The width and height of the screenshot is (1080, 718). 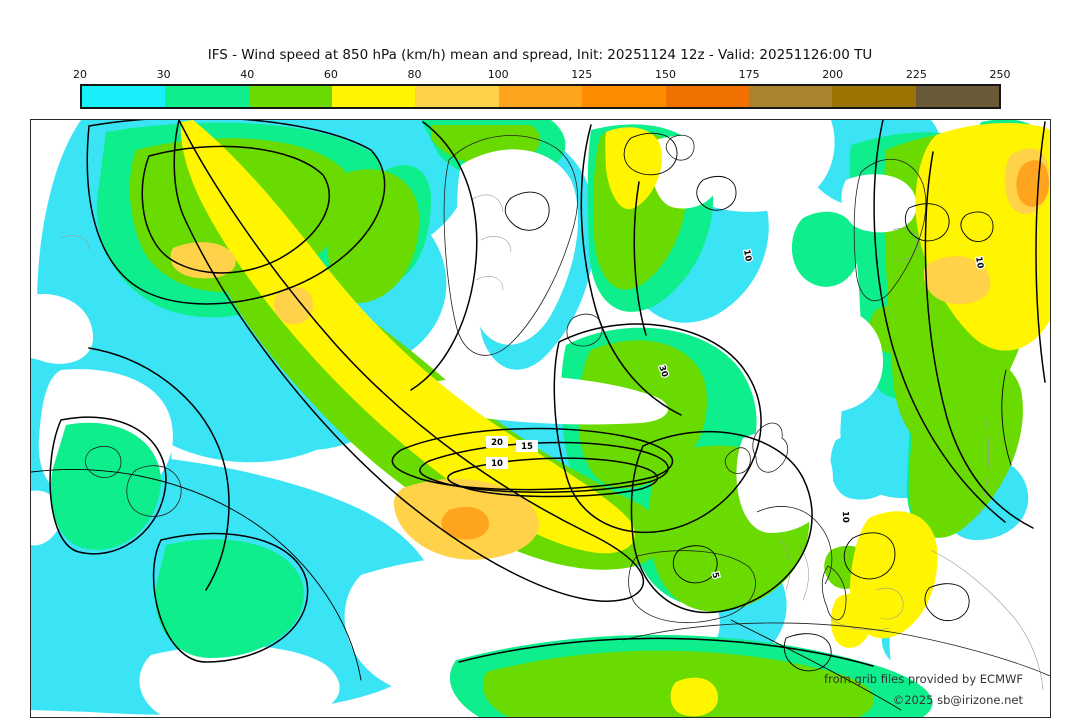 What do you see at coordinates (542, 75) in the screenshot?
I see `colorbar-ticks: 20 30 40 60 80 100 125 150 175 200 225 250` at bounding box center [542, 75].